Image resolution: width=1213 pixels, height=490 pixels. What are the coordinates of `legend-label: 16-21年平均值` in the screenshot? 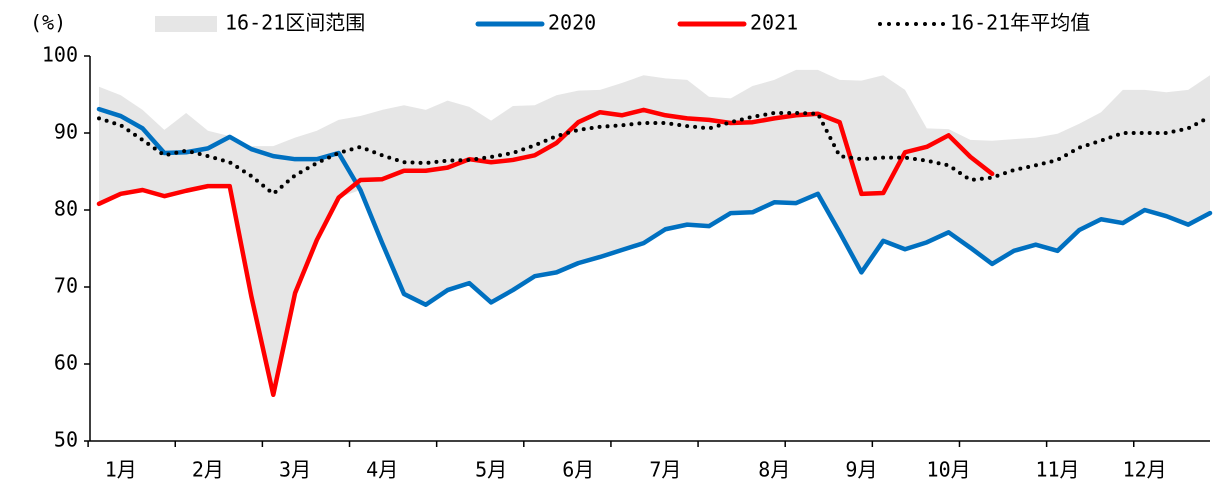 It's located at (1020, 23).